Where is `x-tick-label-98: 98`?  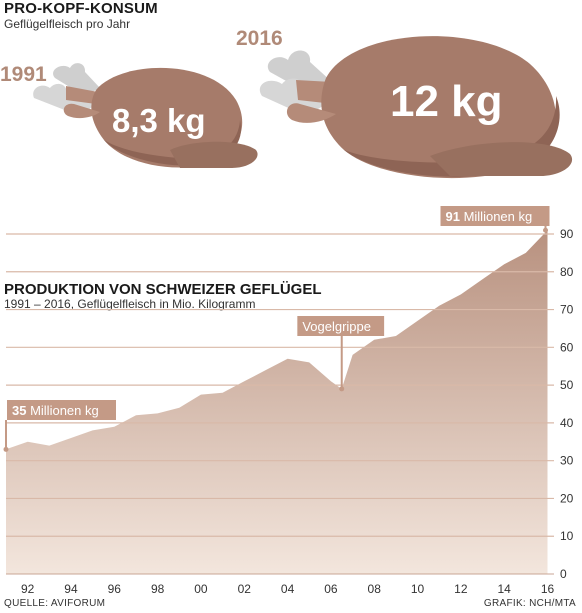
x-tick-label-98: 98 is located at coordinates (158, 589).